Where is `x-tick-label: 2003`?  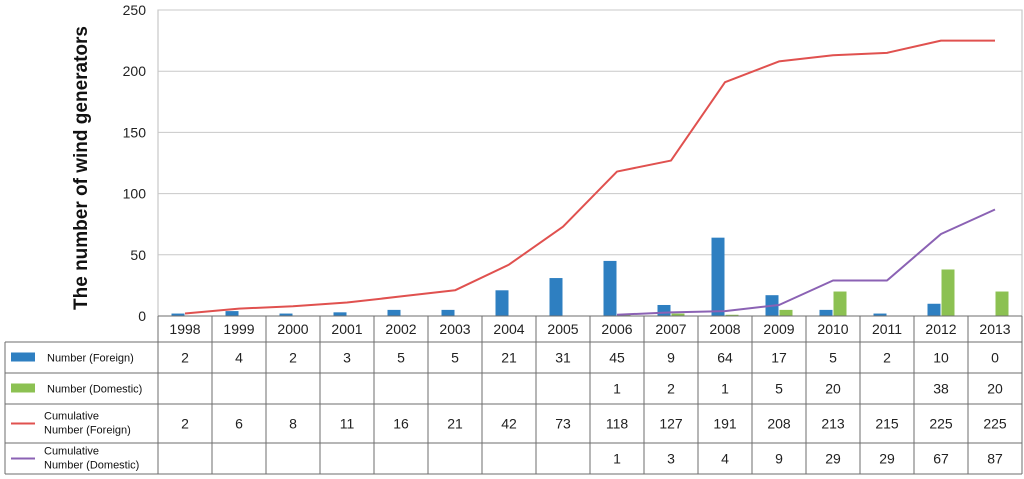
x-tick-label: 2003 is located at coordinates (454, 329).